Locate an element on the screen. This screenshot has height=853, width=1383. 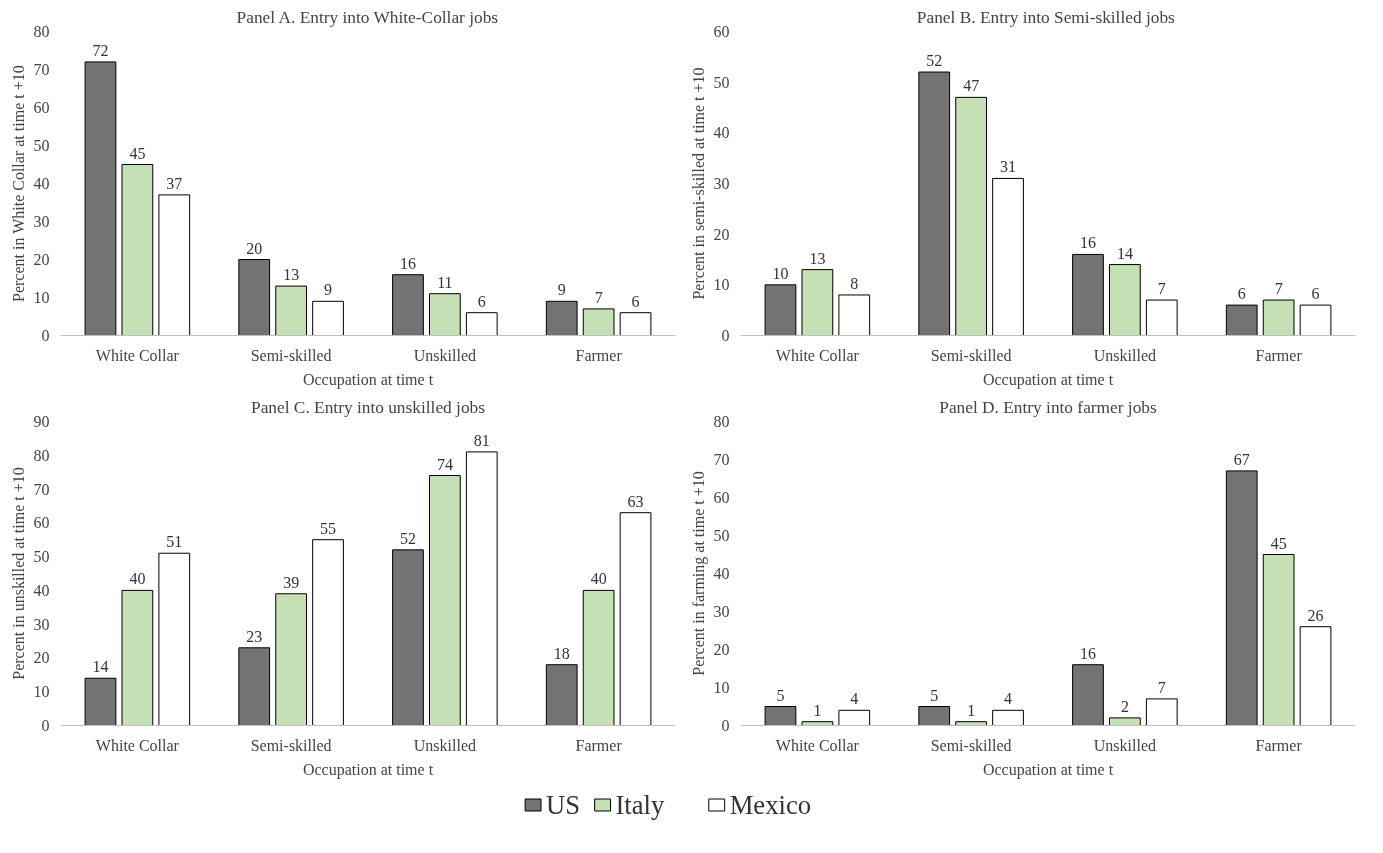
data-label: 18 is located at coordinates (561, 653).